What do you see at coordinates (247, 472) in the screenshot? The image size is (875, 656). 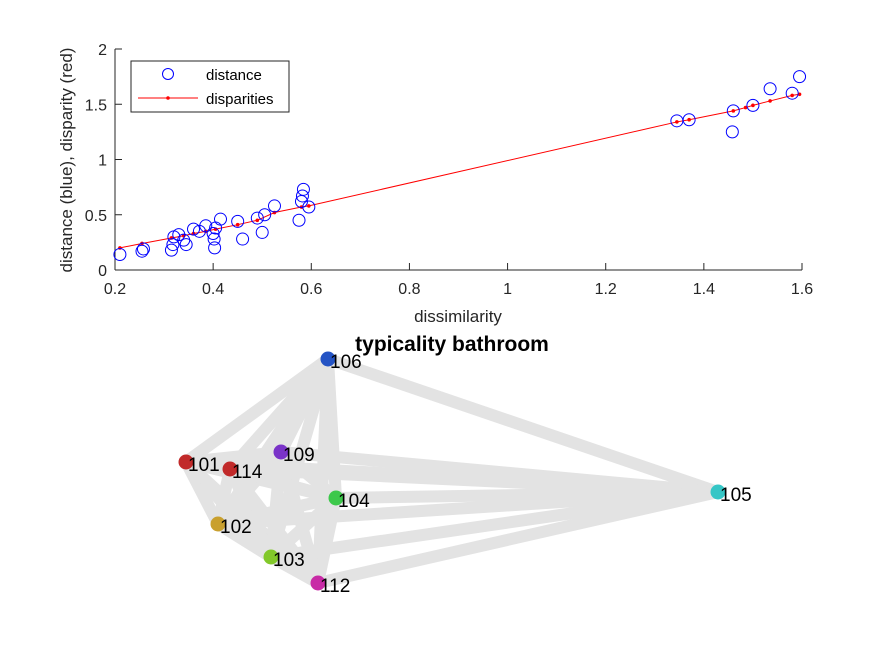 I see `graph-node-label: 114` at bounding box center [247, 472].